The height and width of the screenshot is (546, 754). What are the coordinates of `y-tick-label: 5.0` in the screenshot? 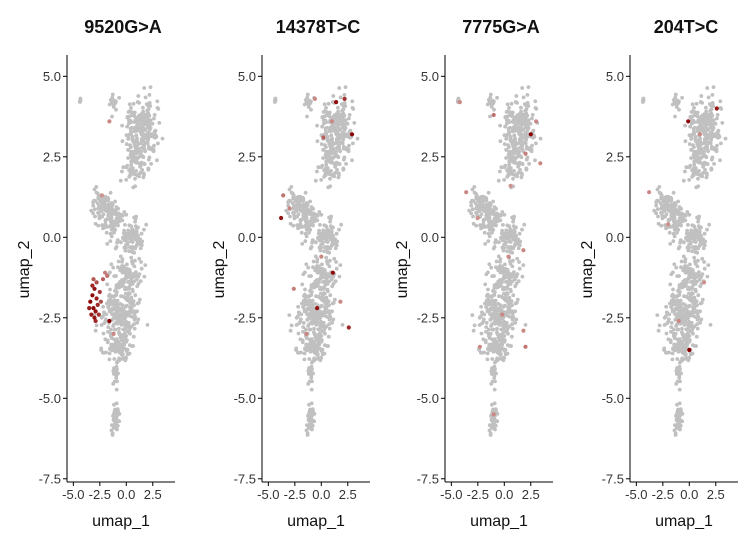 It's located at (615, 76).